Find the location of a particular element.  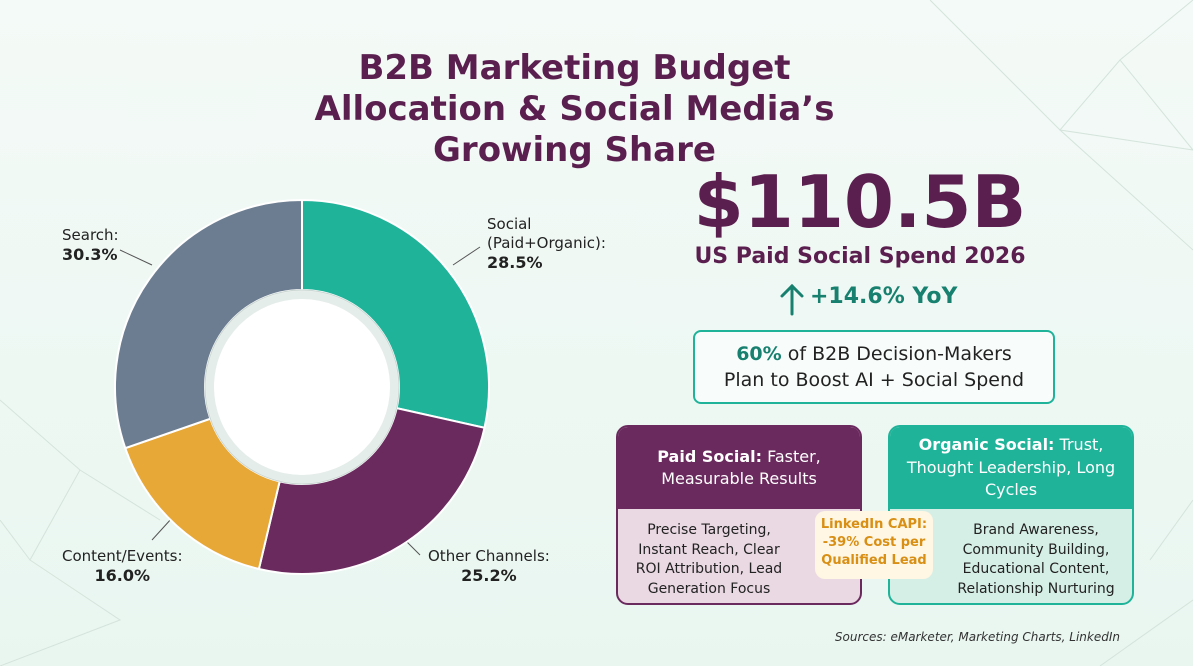

category-label: Search: is located at coordinates (90, 235).